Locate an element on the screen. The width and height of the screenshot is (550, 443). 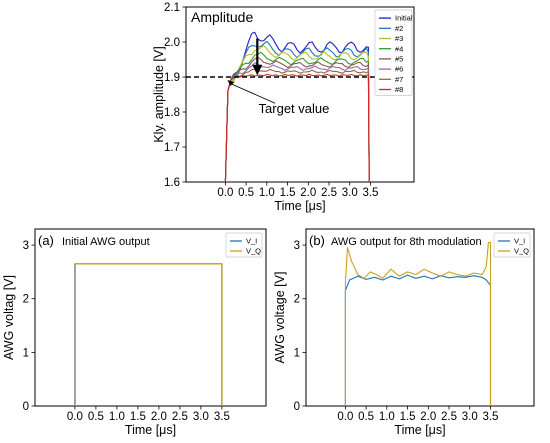
target-annotation: Target value is located at coordinates (294, 108).